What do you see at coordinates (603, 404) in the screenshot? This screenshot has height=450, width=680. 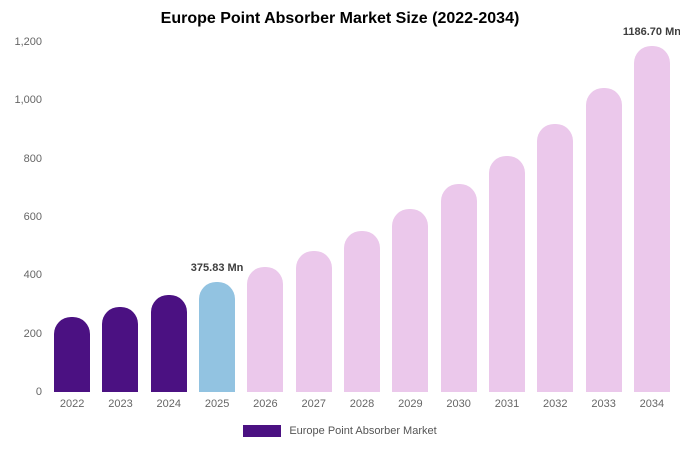 I see `x-tick-label: 2033` at bounding box center [603, 404].